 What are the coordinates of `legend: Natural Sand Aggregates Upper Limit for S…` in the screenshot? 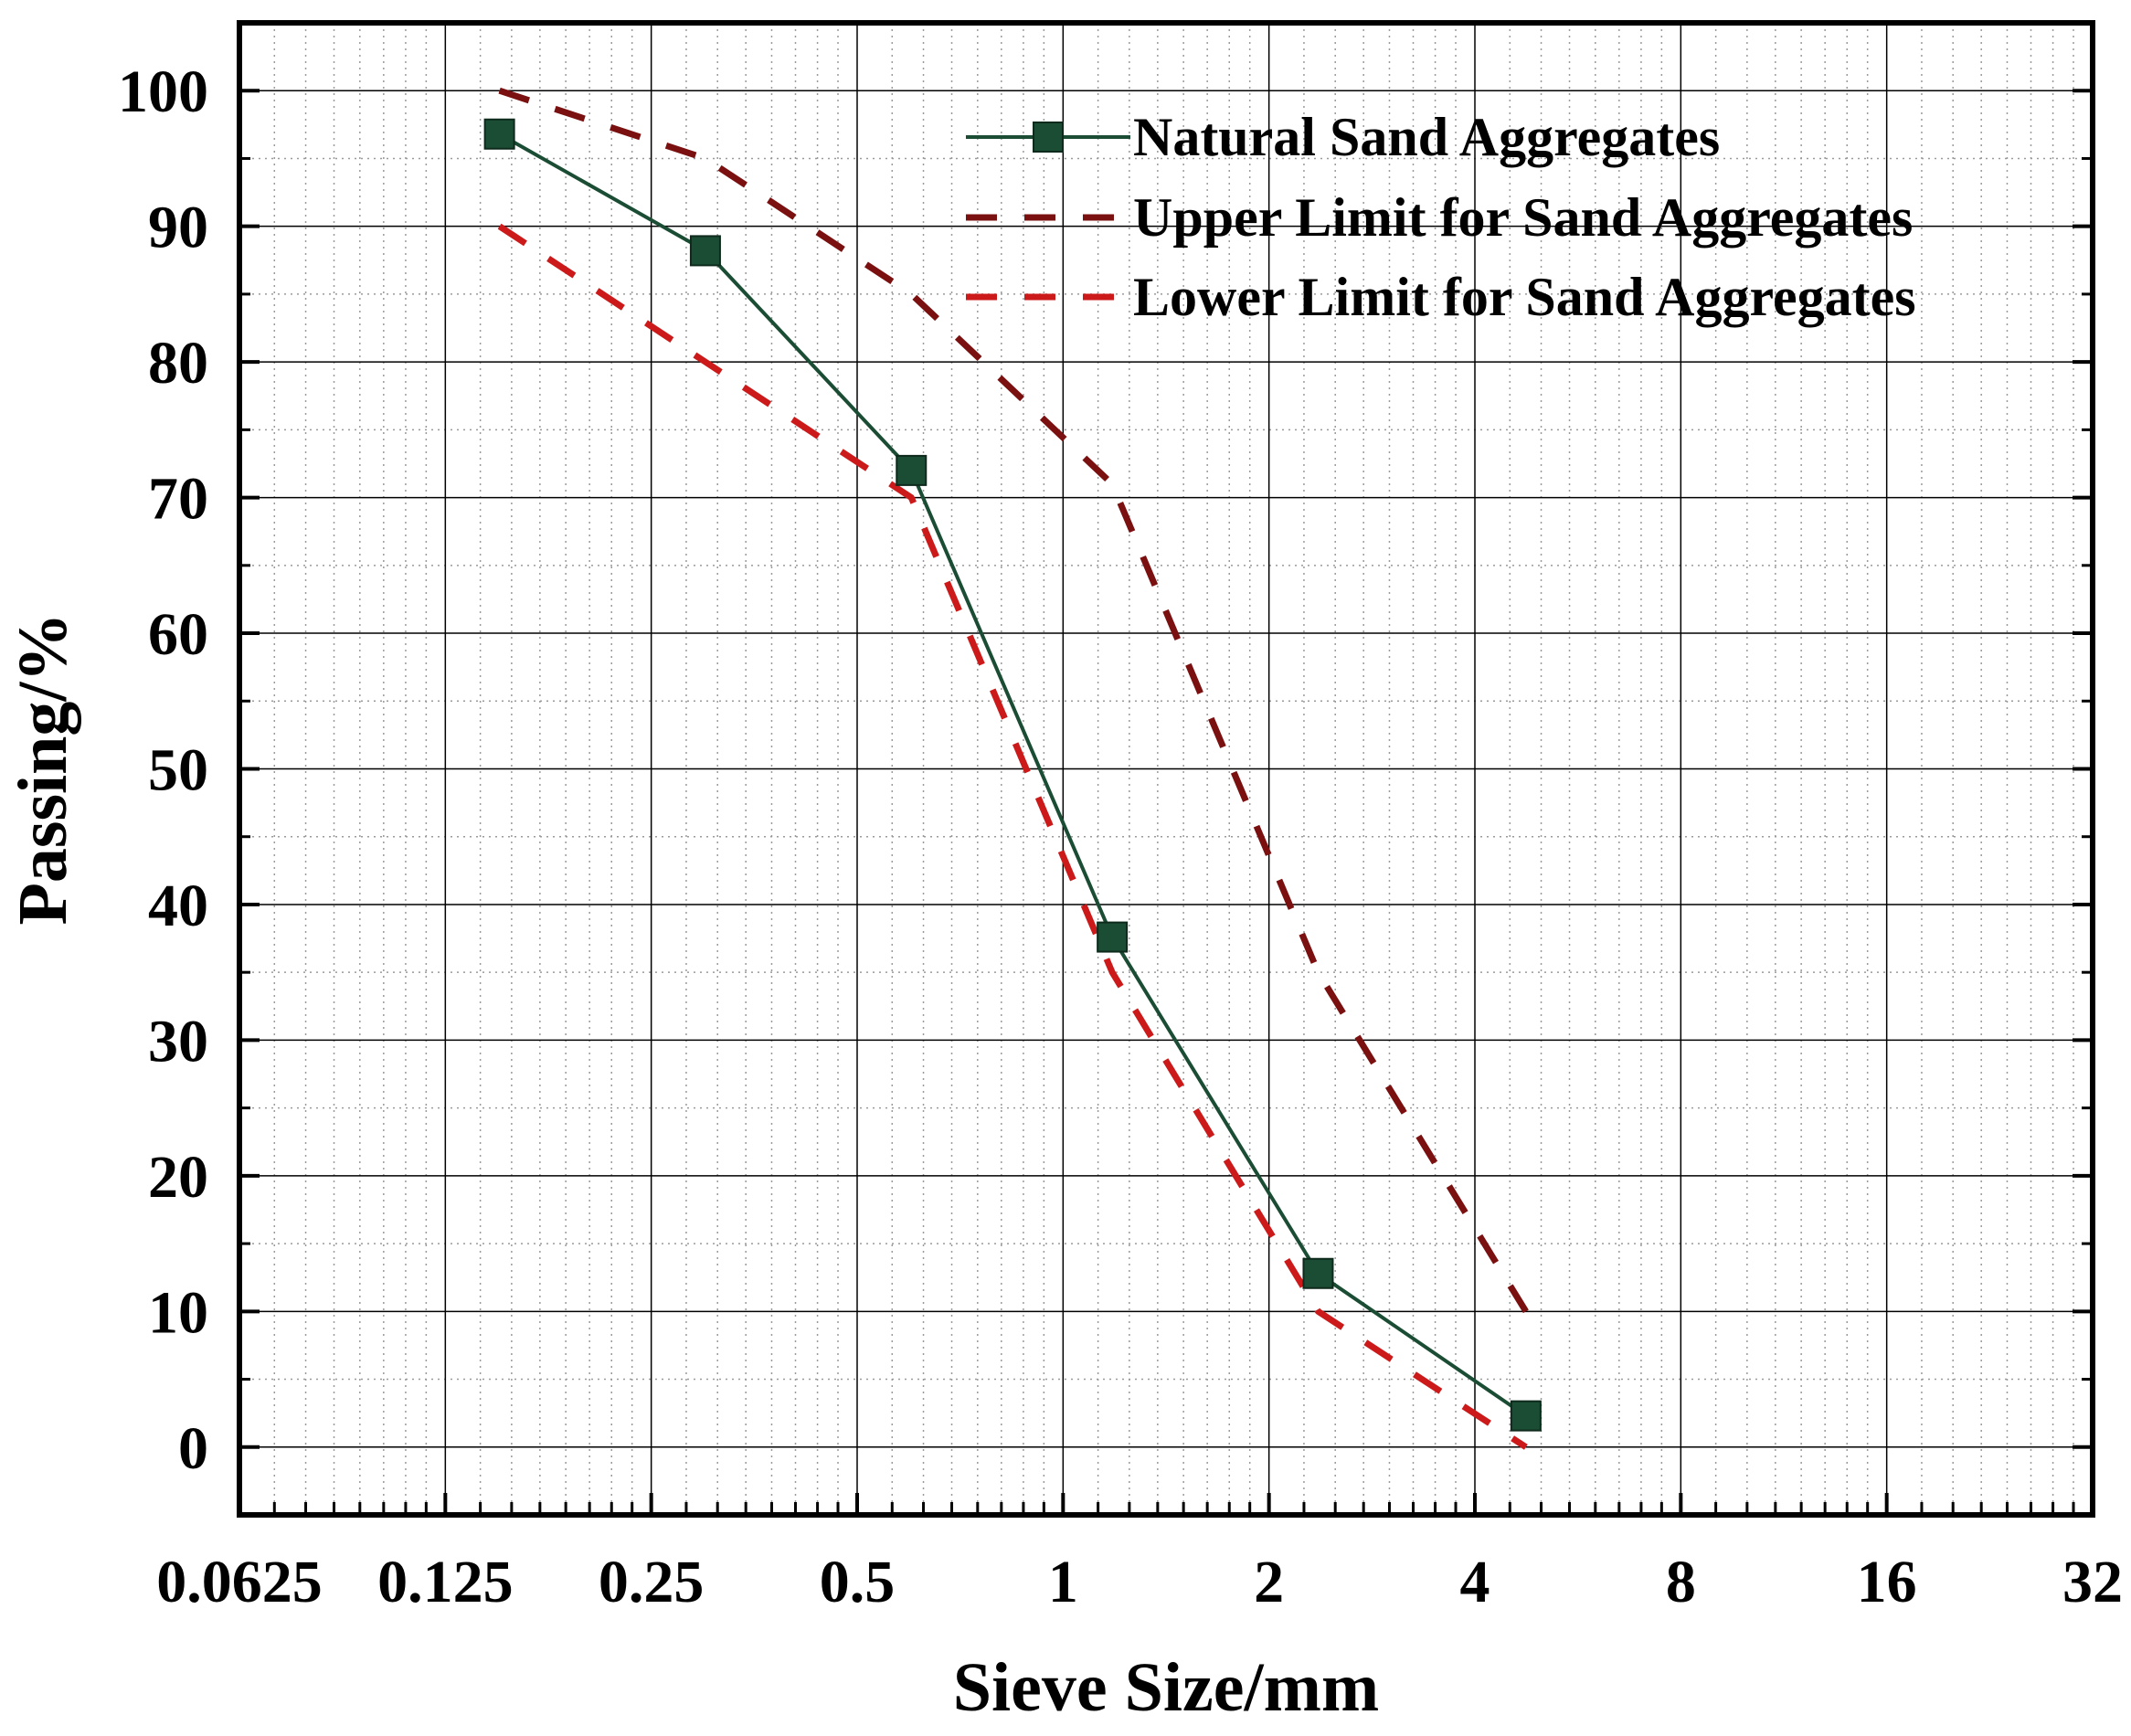 It's located at (1441, 217).